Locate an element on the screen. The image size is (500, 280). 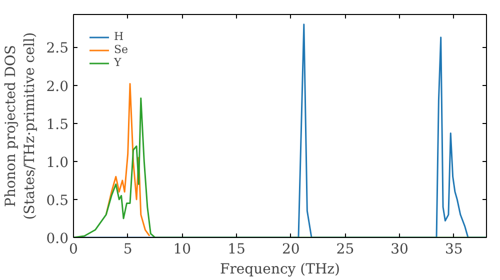
x-axis-title: Frequency (THz) is located at coordinates (280, 270).